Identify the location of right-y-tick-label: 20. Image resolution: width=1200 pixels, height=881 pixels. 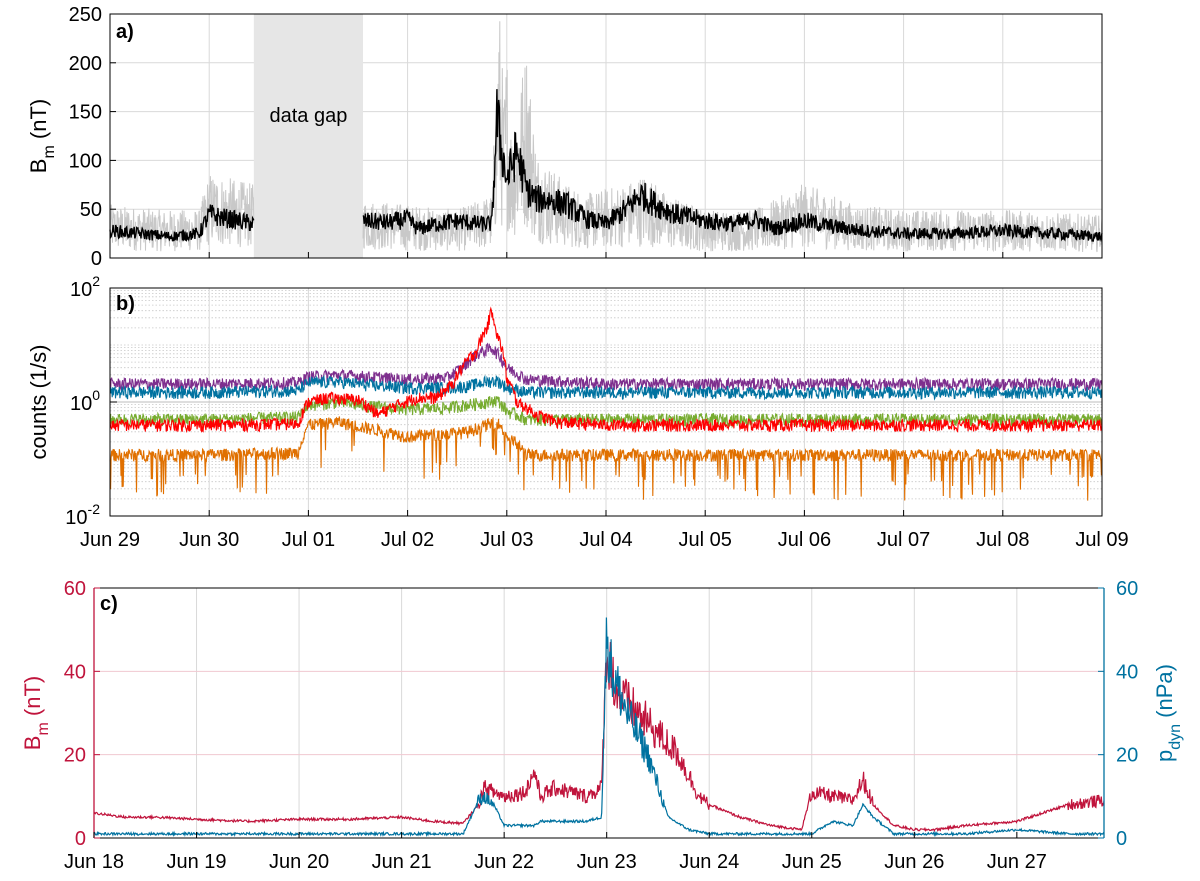
(1127, 756).